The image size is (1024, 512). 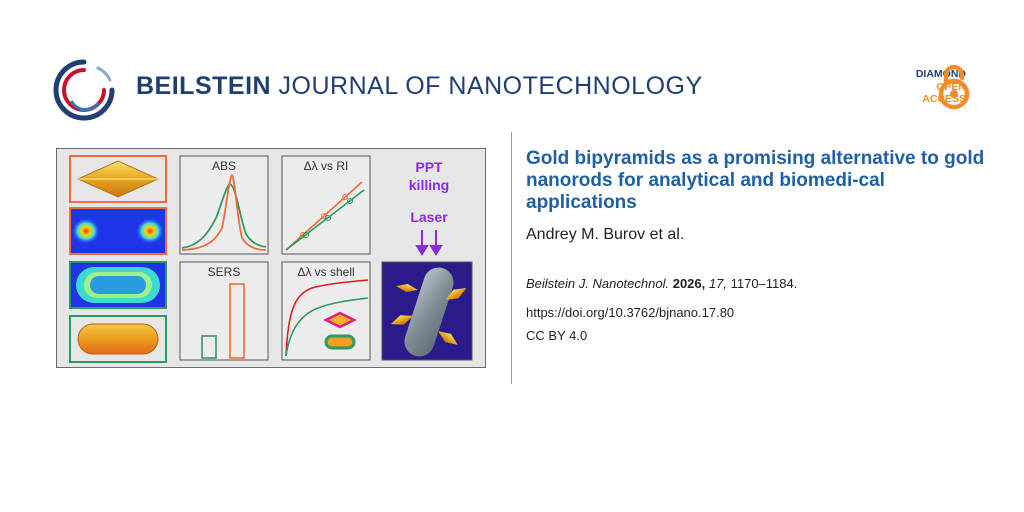 What do you see at coordinates (84, 90) in the screenshot?
I see `journal-logo-icon` at bounding box center [84, 90].